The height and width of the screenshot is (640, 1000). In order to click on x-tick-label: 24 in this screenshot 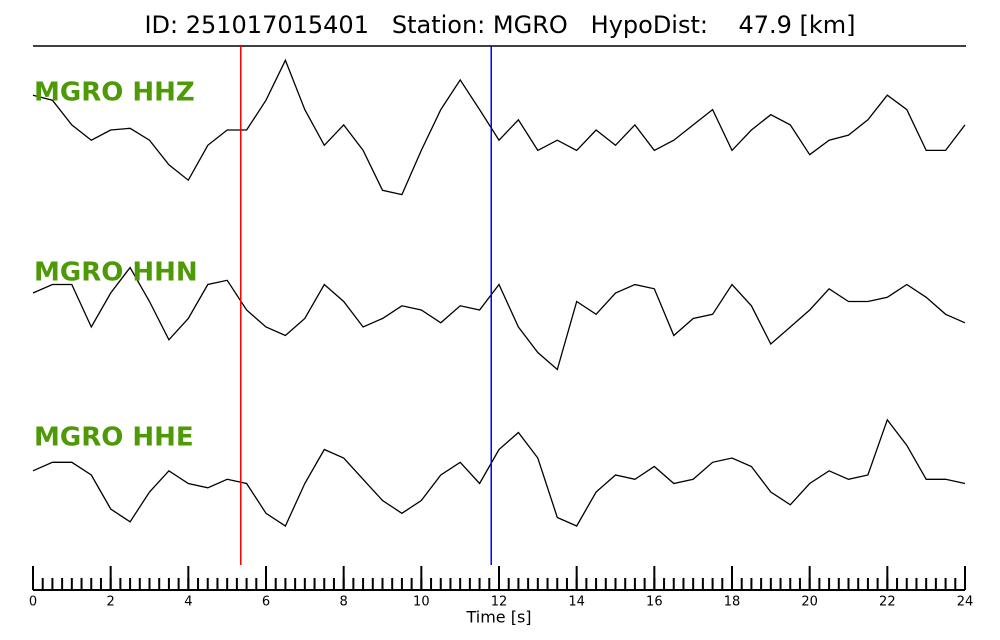, I will do `click(965, 602)`.